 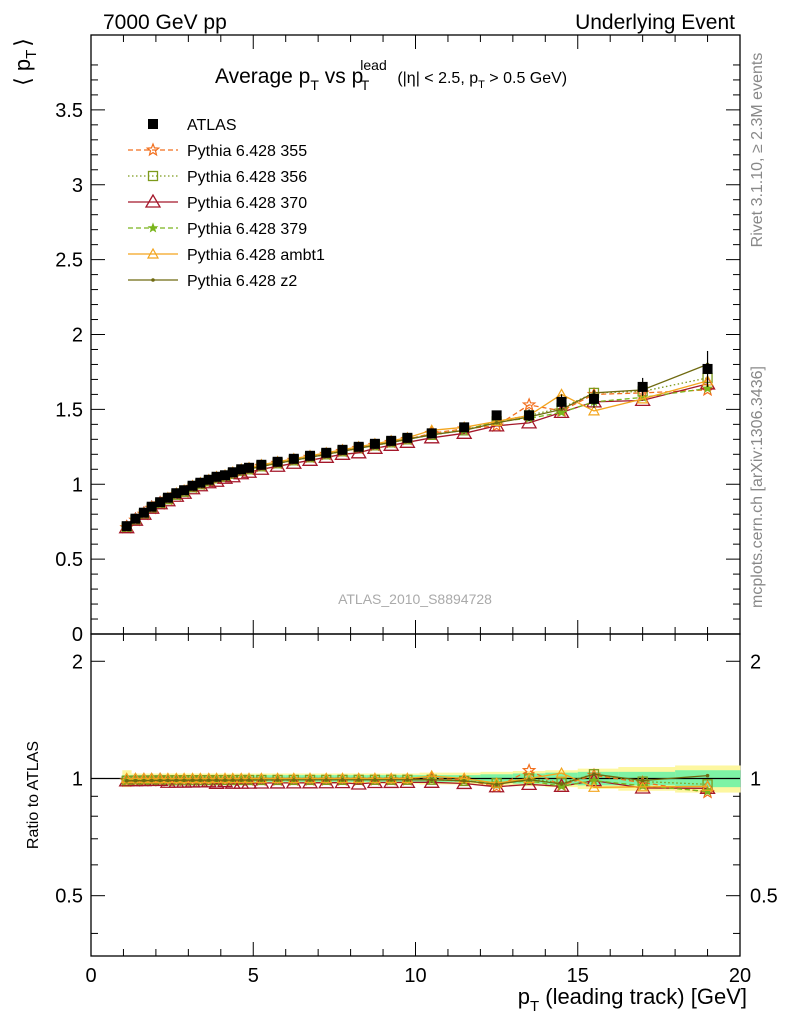 What do you see at coordinates (153, 176) in the screenshot?
I see `legend-marker-p356` at bounding box center [153, 176].